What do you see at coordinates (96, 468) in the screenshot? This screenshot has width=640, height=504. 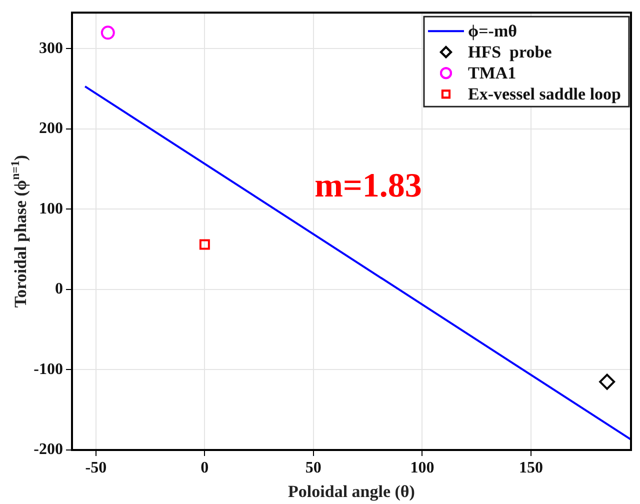 I see `x-tick-label: -50` at bounding box center [96, 468].